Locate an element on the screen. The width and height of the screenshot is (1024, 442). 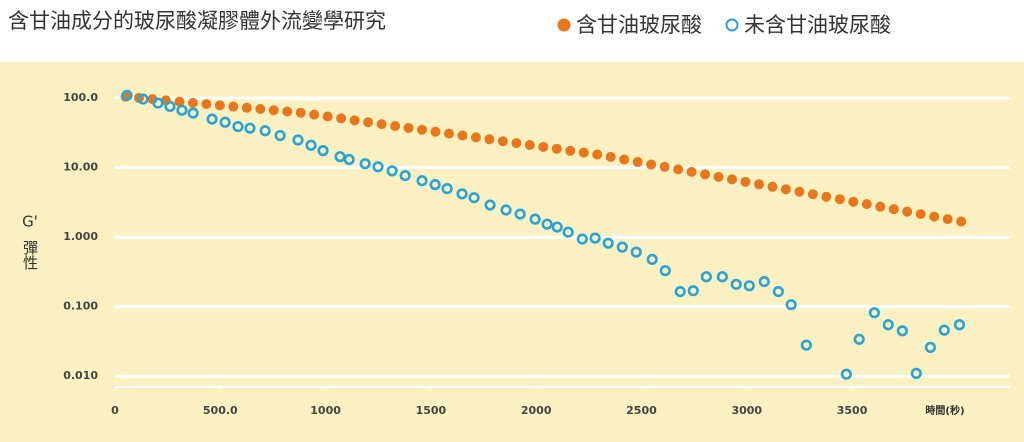
x-tick-label: 500.0 is located at coordinates (220, 410).